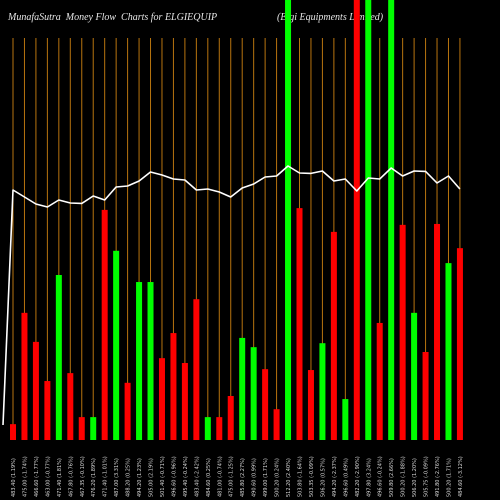 Image resolution: width=500 pixels, height=500 pixels. What do you see at coordinates (461, 476) in the screenshot?
I see `x-tick-label: 484.60 (-3.12%)` at bounding box center [461, 476].